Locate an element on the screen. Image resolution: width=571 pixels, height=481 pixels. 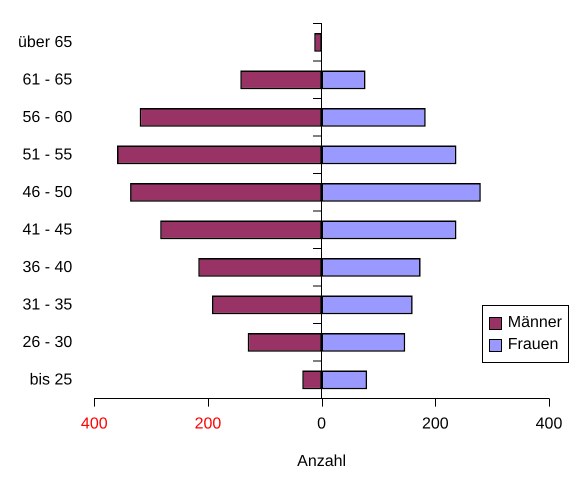
x-axis-title: Anzahl is located at coordinates (321, 461).